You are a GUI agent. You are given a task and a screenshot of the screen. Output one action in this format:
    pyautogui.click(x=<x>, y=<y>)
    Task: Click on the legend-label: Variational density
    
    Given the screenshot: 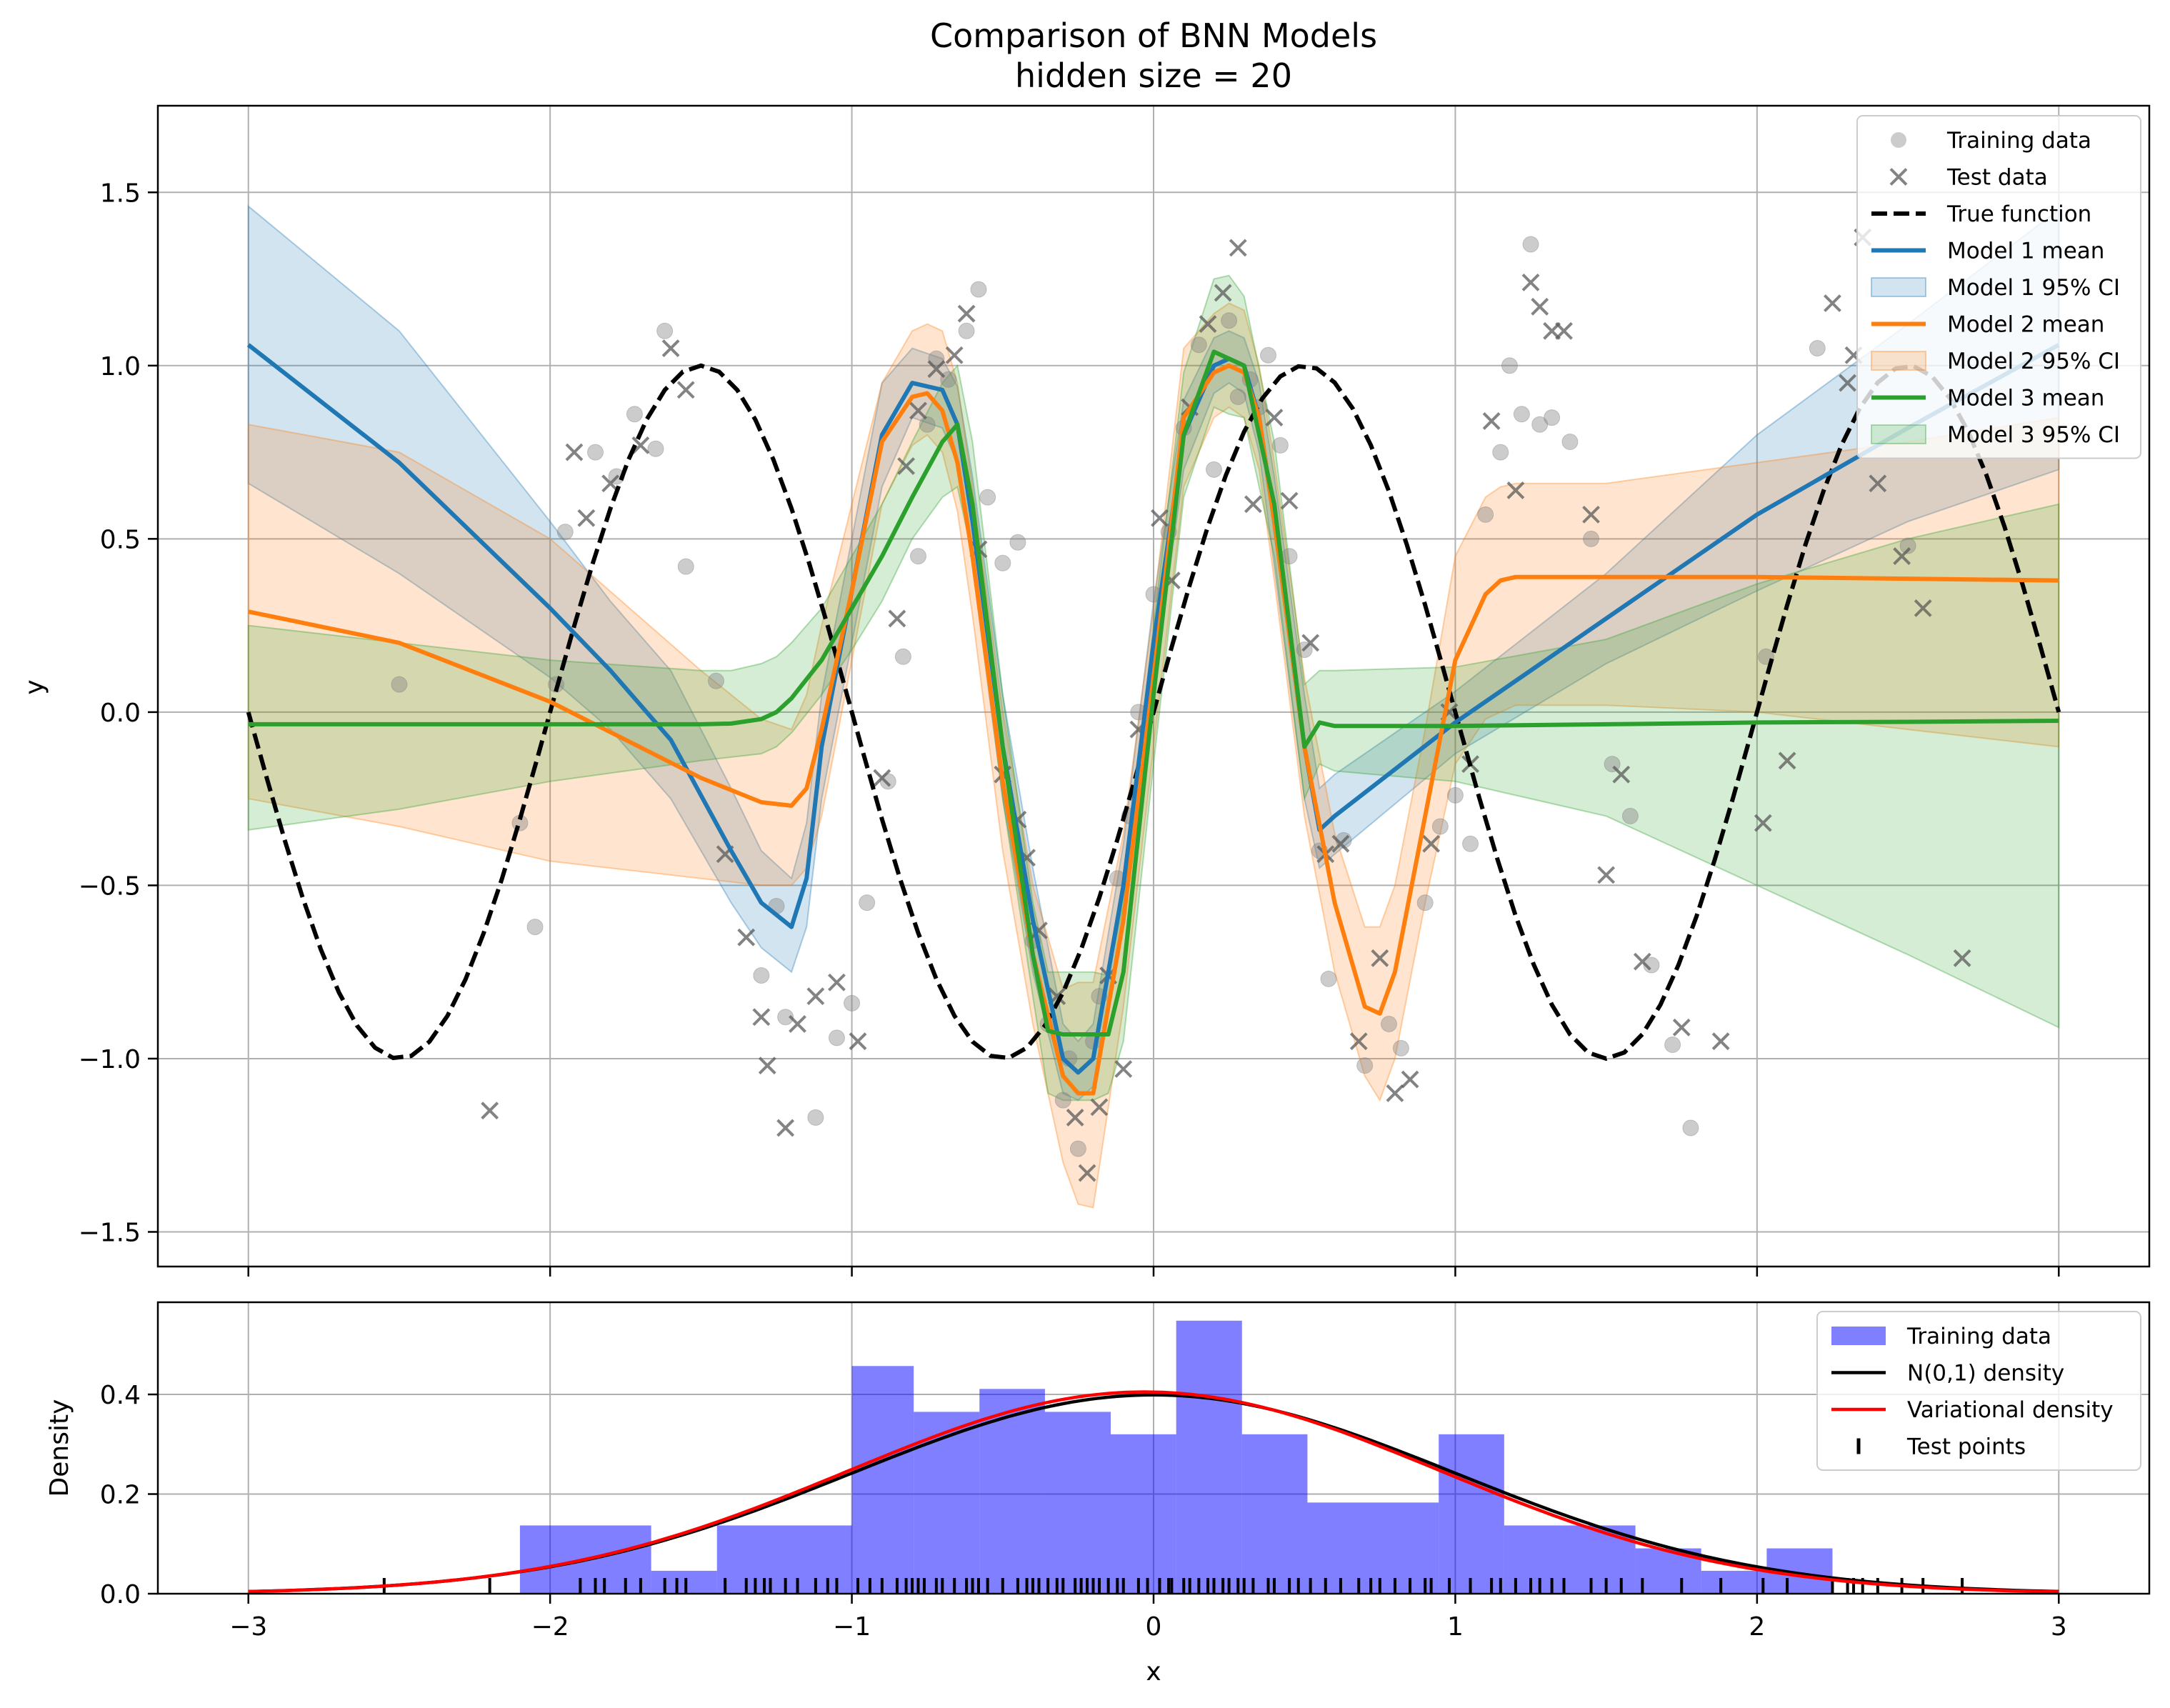 What is the action you would take?
    pyautogui.click(x=2010, y=1410)
    